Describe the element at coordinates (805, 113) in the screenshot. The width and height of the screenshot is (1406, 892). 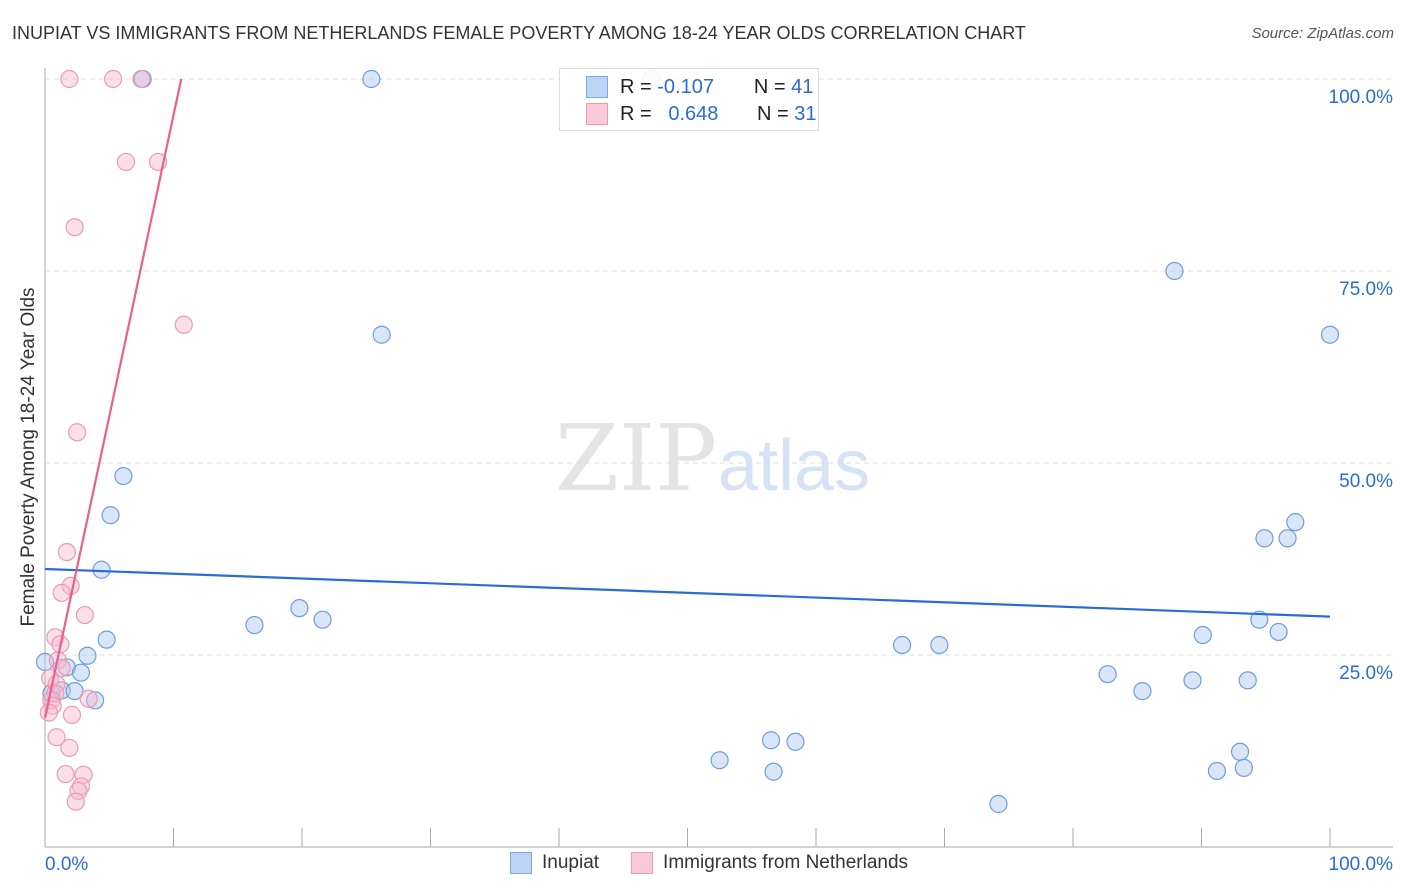
I see `n-value: 31` at that location.